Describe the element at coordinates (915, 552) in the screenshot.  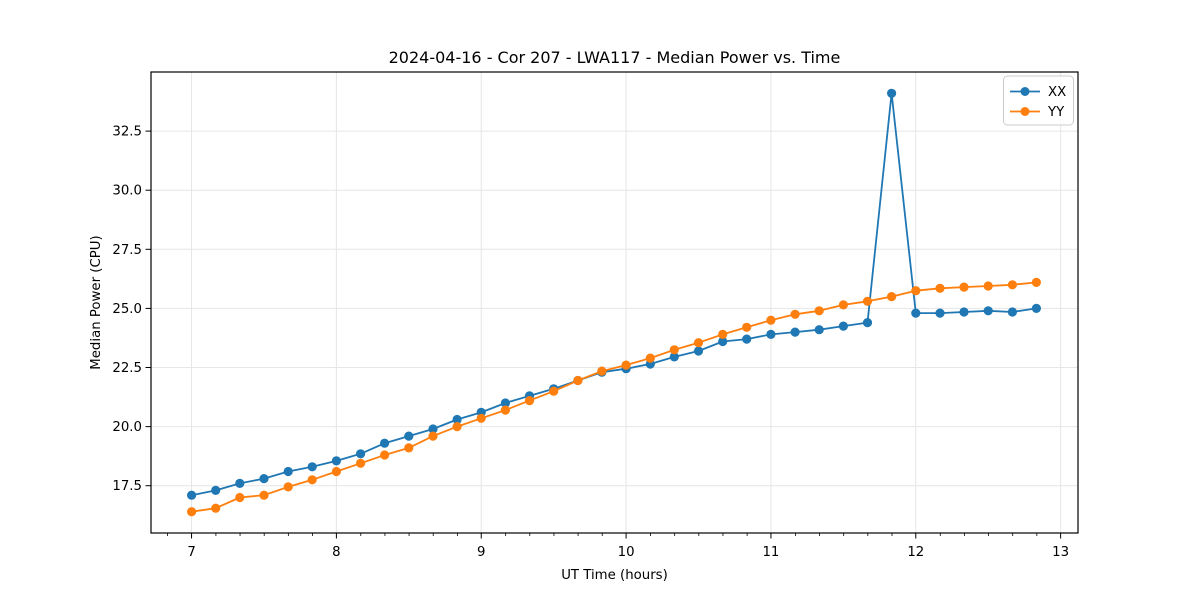
I see `x-tick-label: 12` at that location.